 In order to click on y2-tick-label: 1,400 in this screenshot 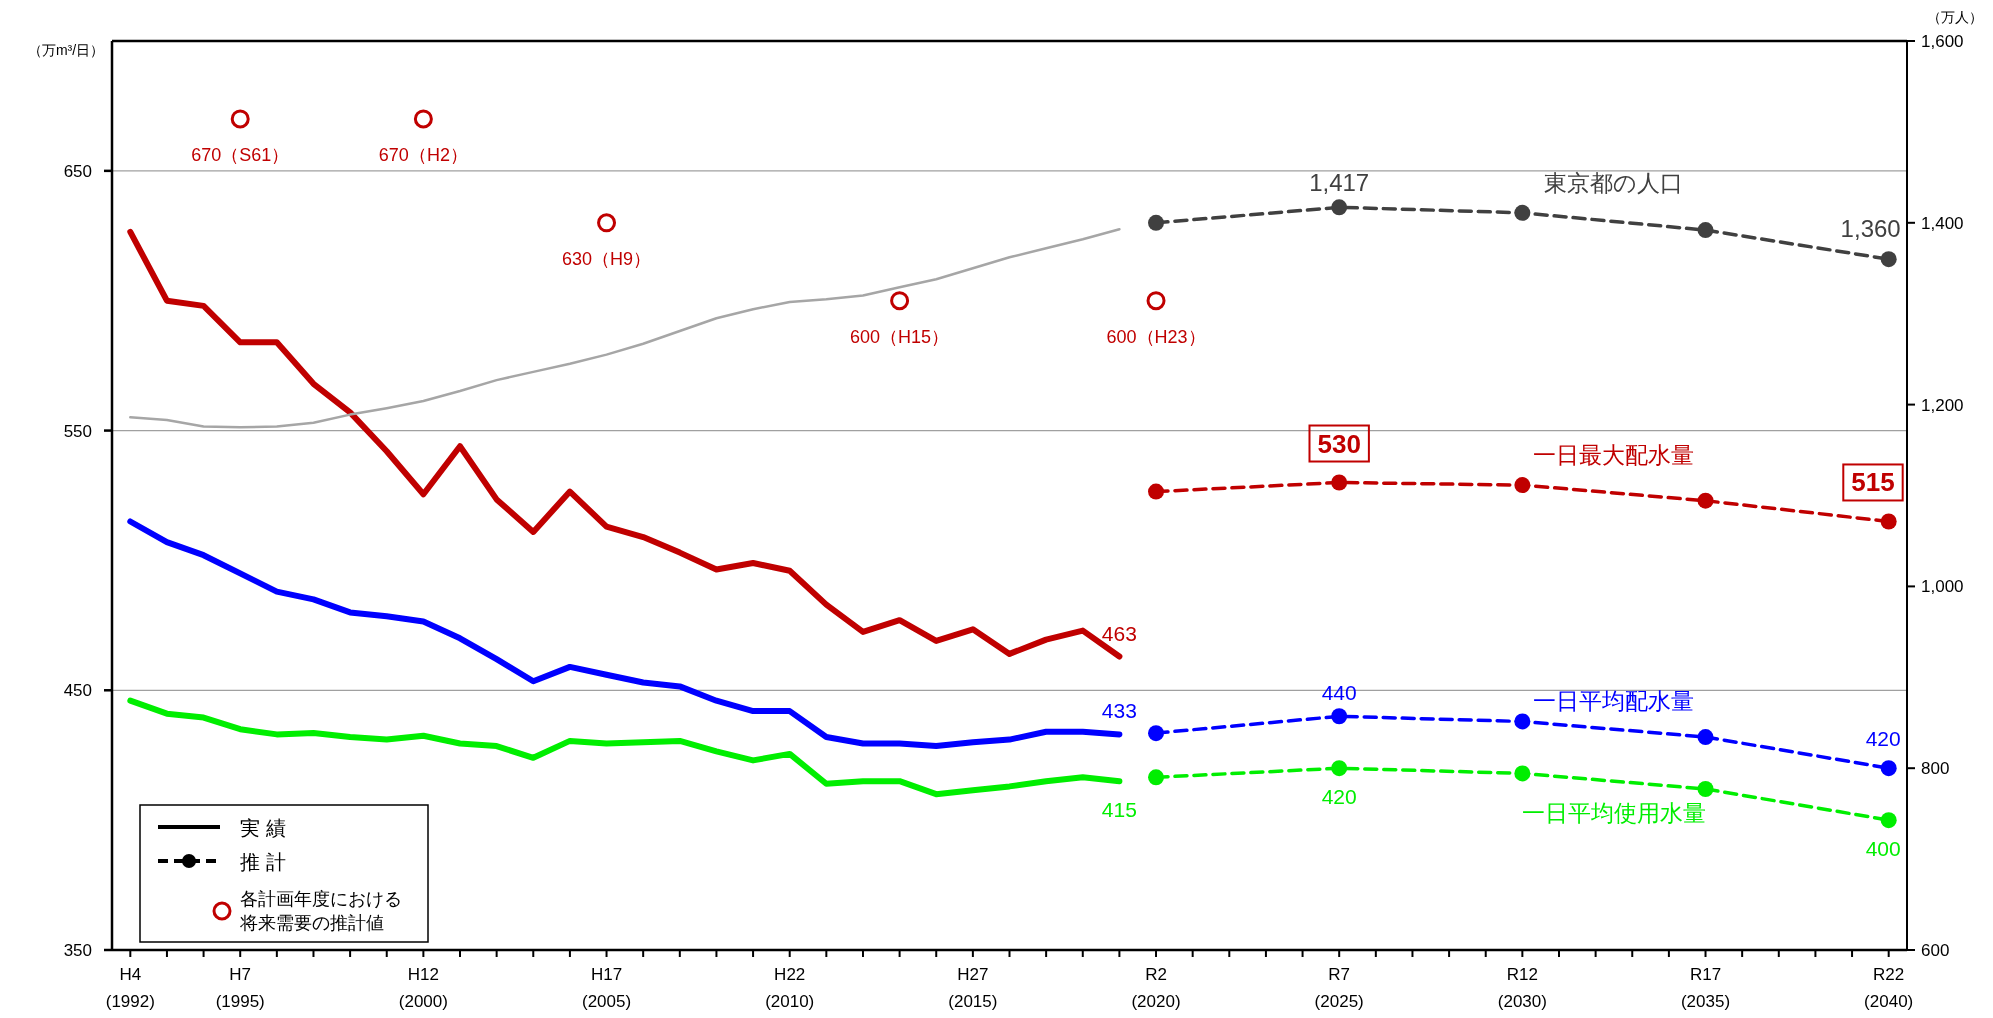, I will do `click(1942, 223)`.